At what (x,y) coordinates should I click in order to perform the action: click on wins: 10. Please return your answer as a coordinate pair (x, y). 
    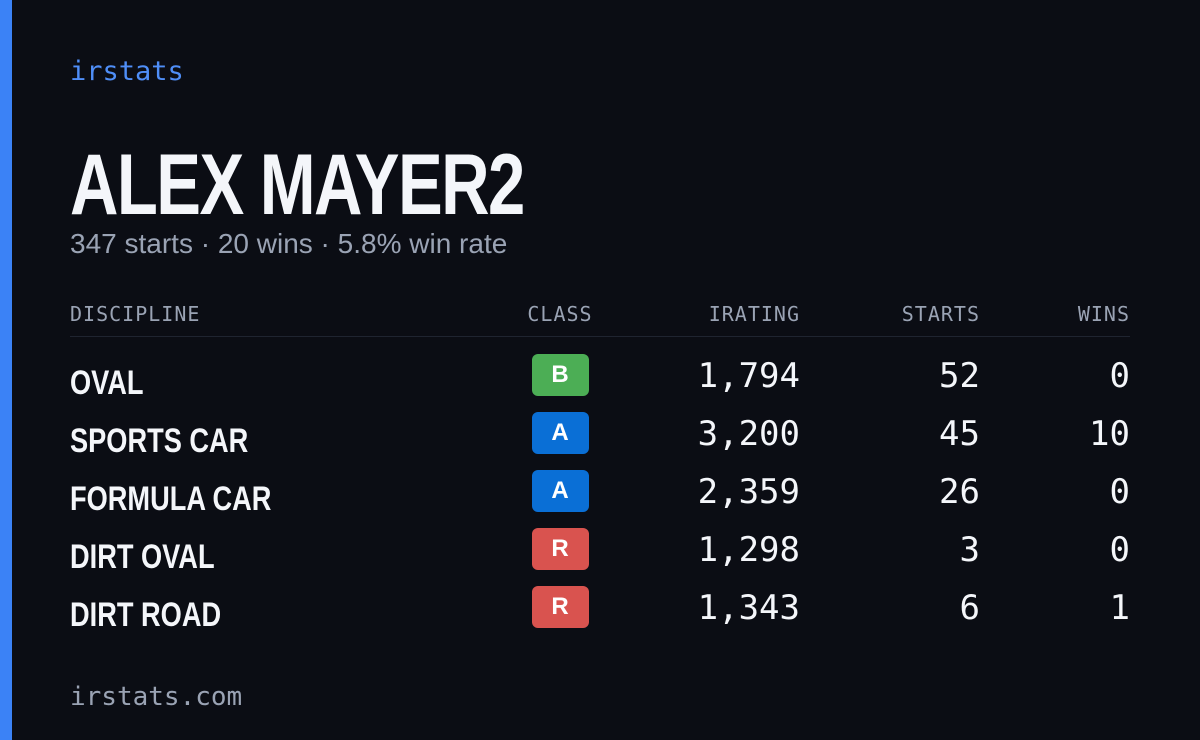
    Looking at the image, I should click on (1109, 434).